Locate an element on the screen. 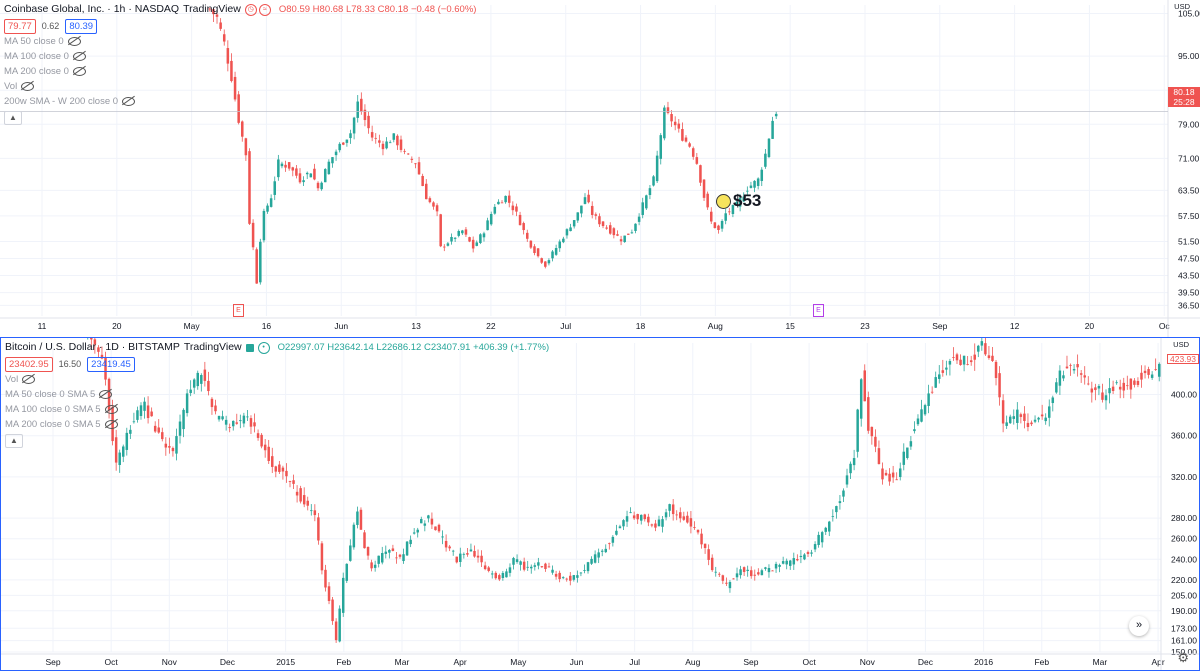  hidden-eye-icon is located at coordinates (106, 394).